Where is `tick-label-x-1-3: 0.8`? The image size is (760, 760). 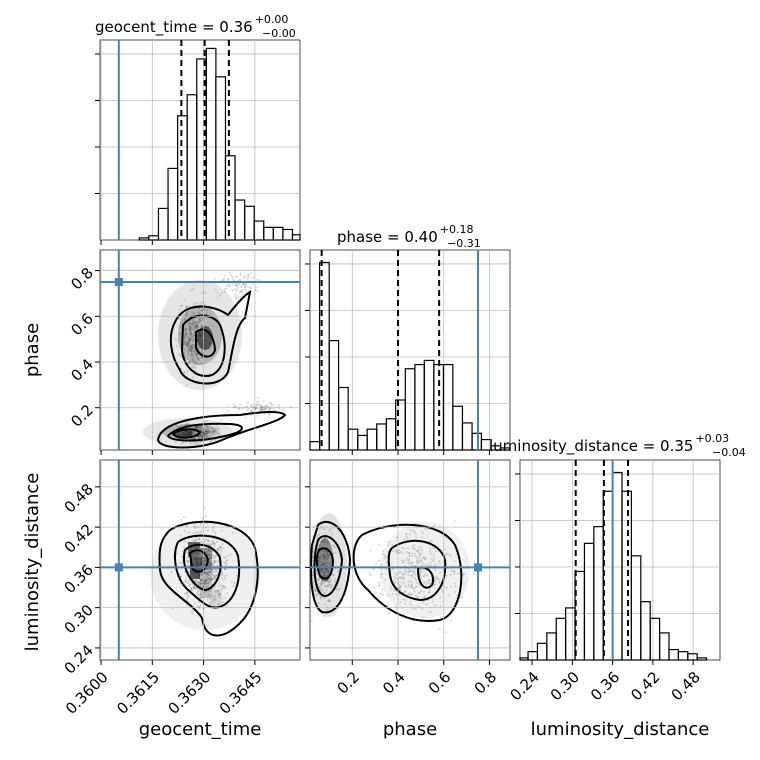 tick-label-x-1-3: 0.8 is located at coordinates (486, 683).